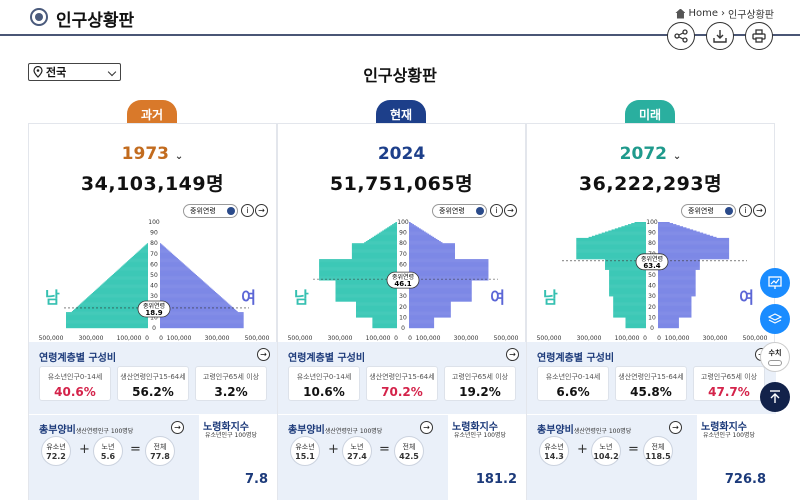  What do you see at coordinates (357, 451) in the screenshot?
I see `dep-old: 노년 27.4` at bounding box center [357, 451].